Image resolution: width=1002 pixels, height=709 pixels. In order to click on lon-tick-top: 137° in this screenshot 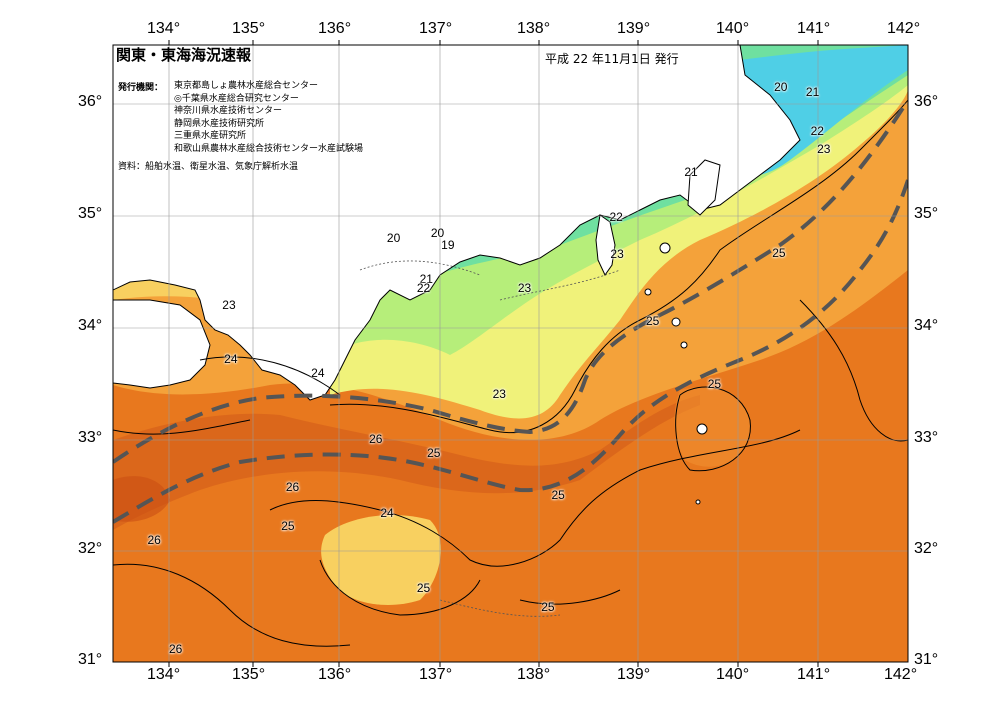, I will do `click(436, 28)`.